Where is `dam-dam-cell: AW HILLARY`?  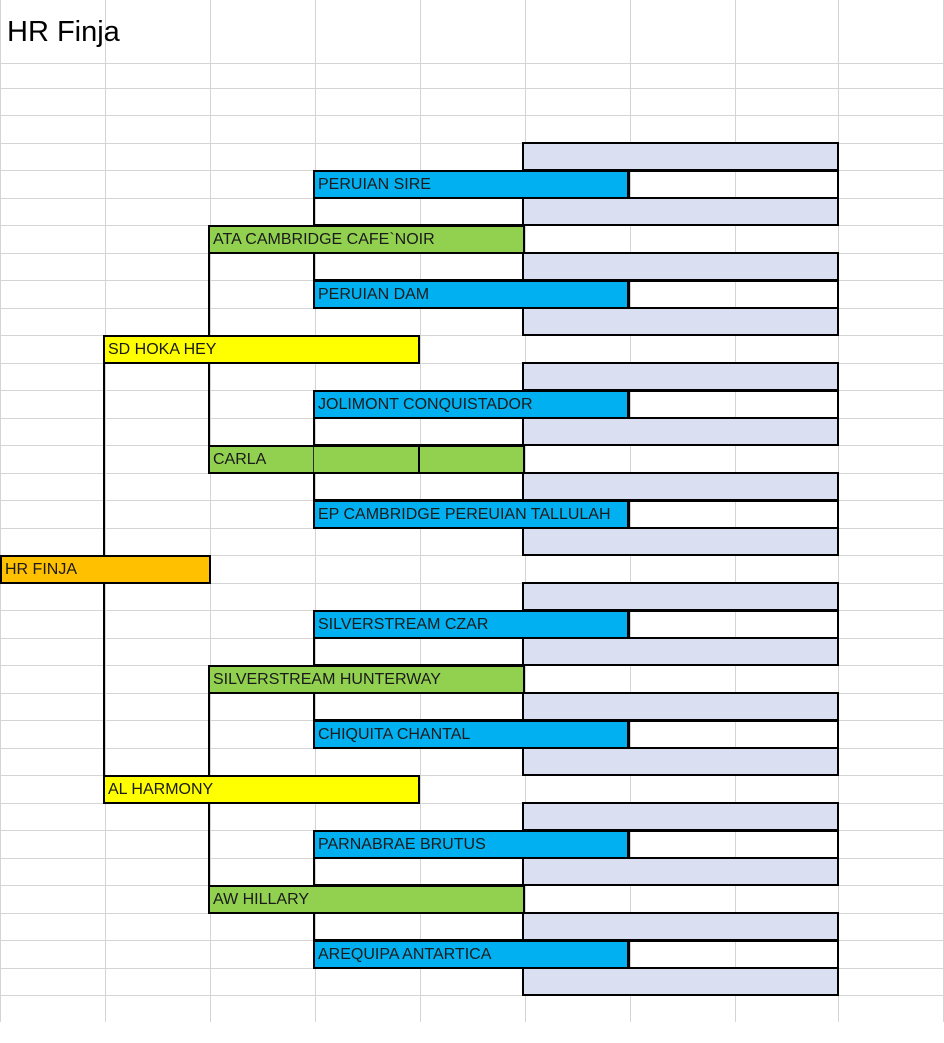
dam-dam-cell: AW HILLARY is located at coordinates (366, 899).